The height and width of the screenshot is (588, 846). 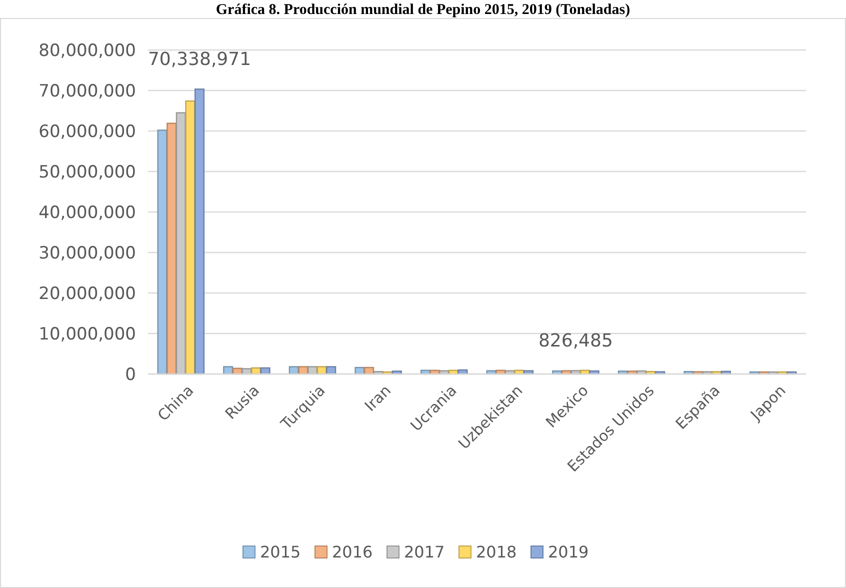 What do you see at coordinates (87, 334) in the screenshot?
I see `y-tick-label: 10,000,000` at bounding box center [87, 334].